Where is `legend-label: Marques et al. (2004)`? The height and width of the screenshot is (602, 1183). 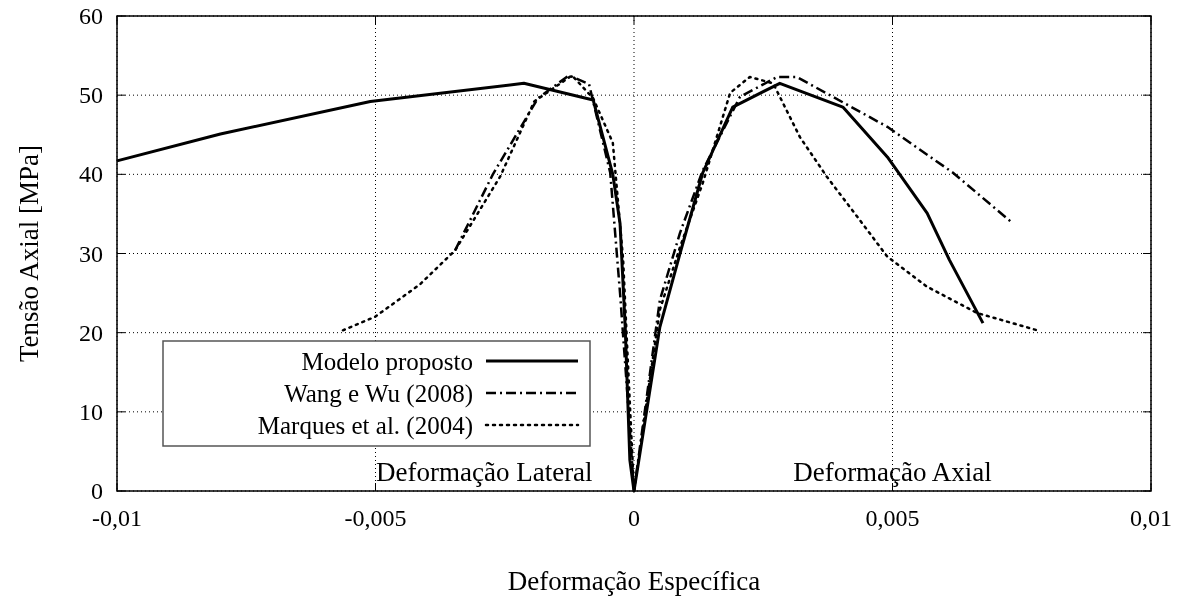 legend-label: Marques et al. (2004) is located at coordinates (365, 426).